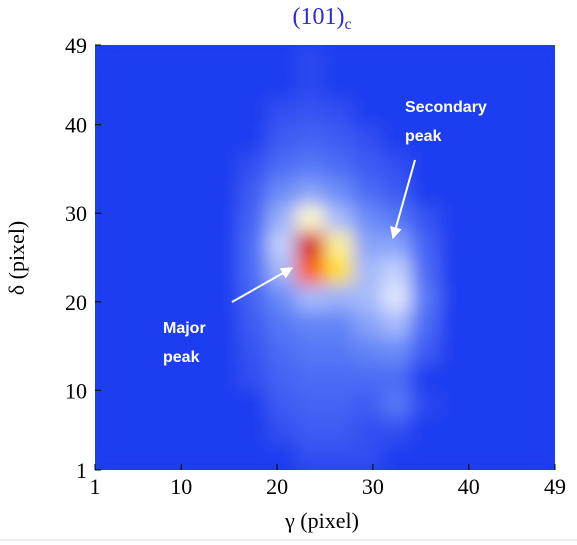 The width and height of the screenshot is (577, 545). What do you see at coordinates (423, 136) in the screenshot?
I see `annotation: peak` at bounding box center [423, 136].